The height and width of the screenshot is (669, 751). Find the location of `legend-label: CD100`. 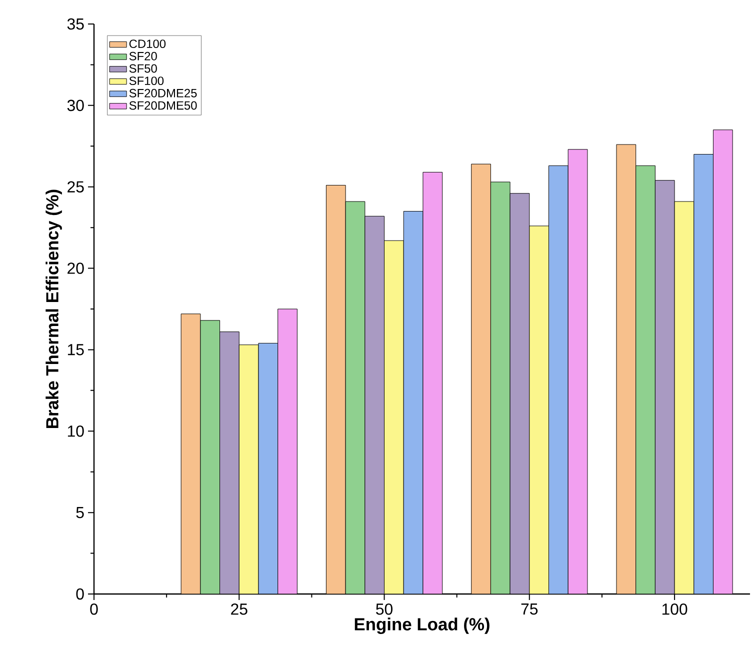

legend-label: CD100 is located at coordinates (147, 44).